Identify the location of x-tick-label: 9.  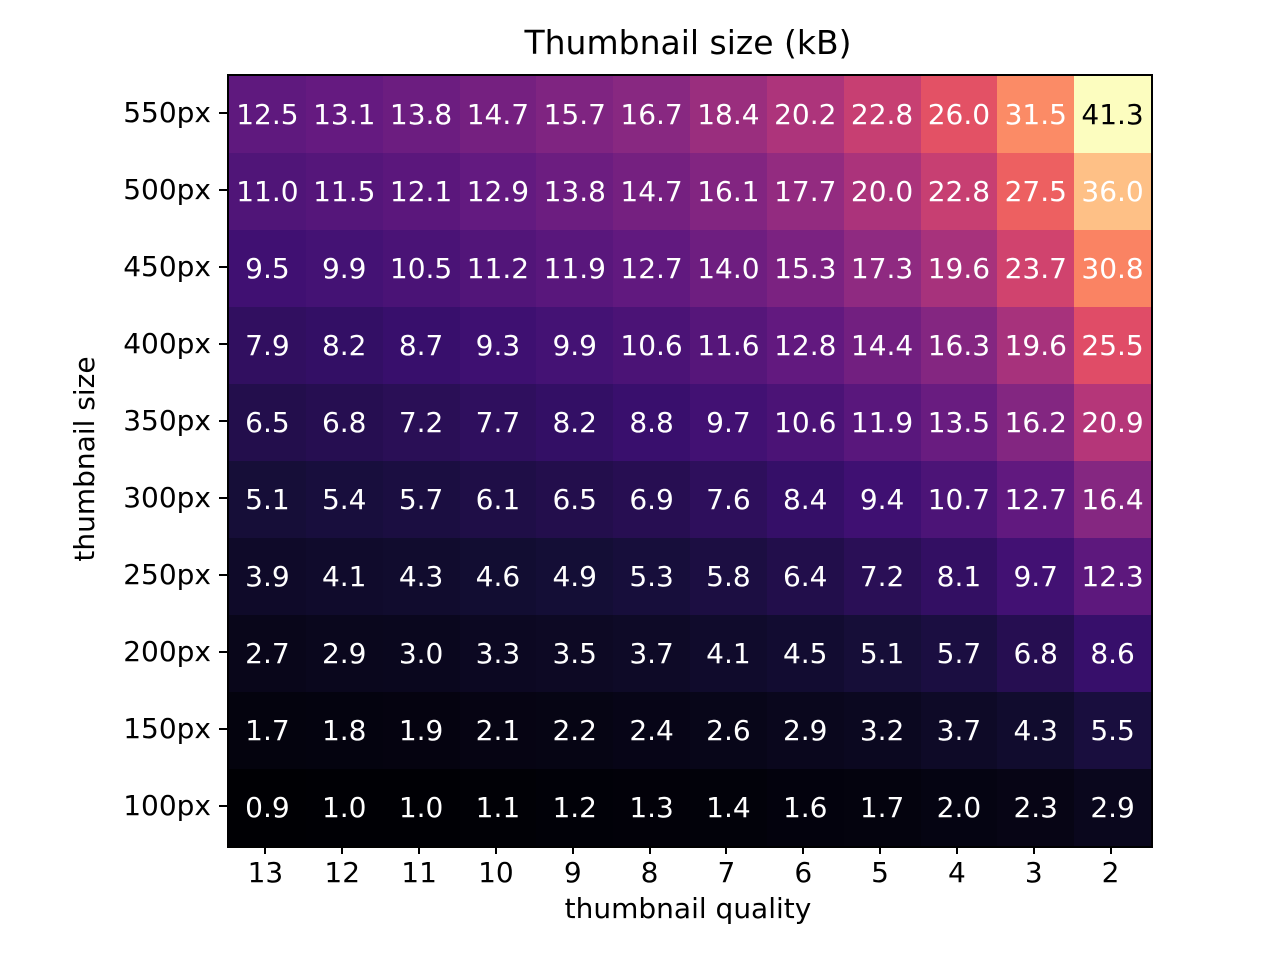
(572, 872).